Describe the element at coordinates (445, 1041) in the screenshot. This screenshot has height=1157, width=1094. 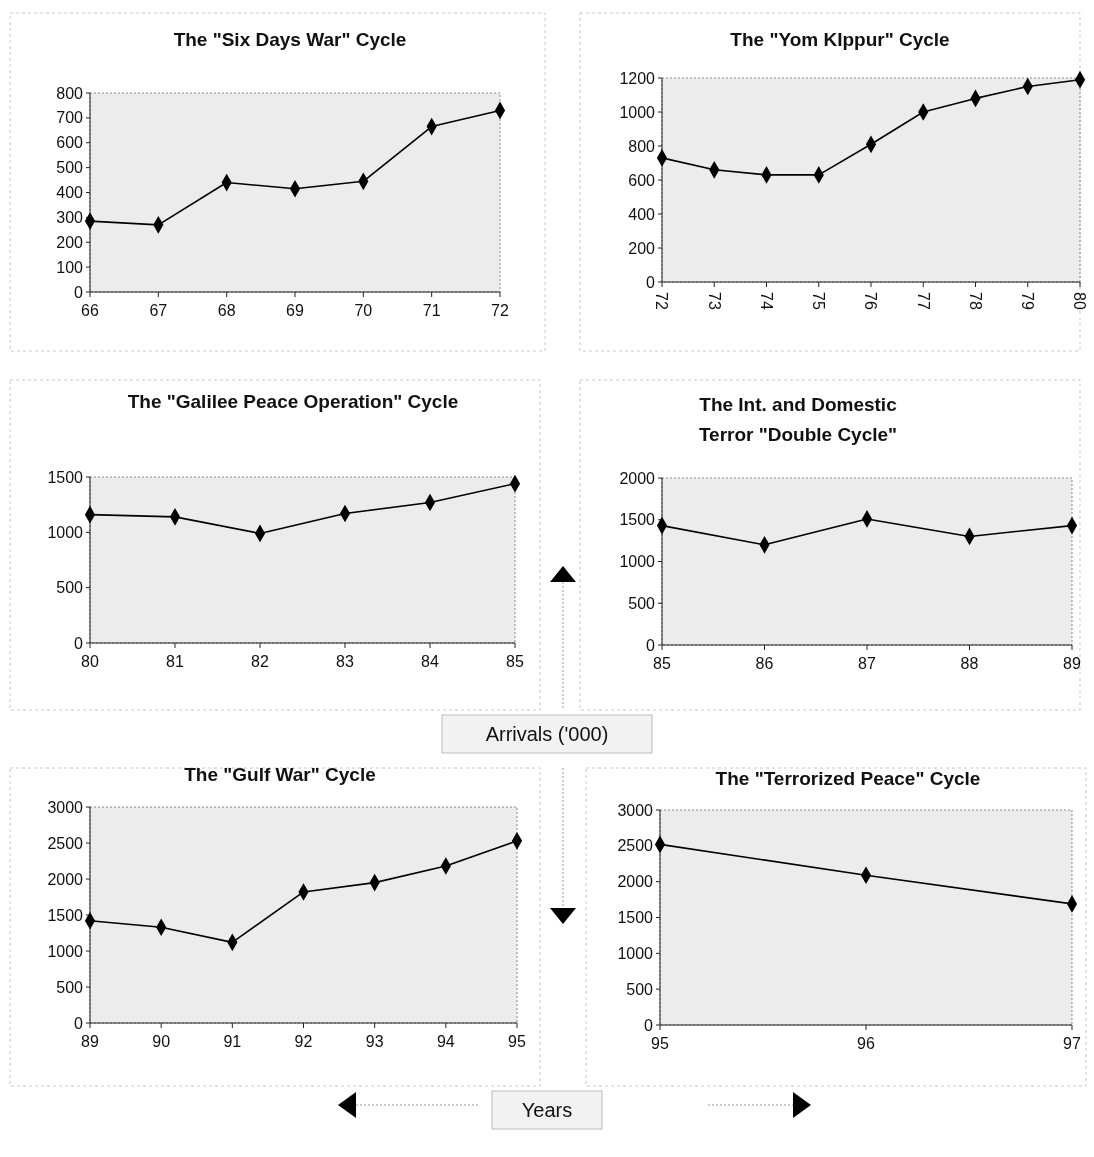
I see `x-tick-label: 94` at that location.